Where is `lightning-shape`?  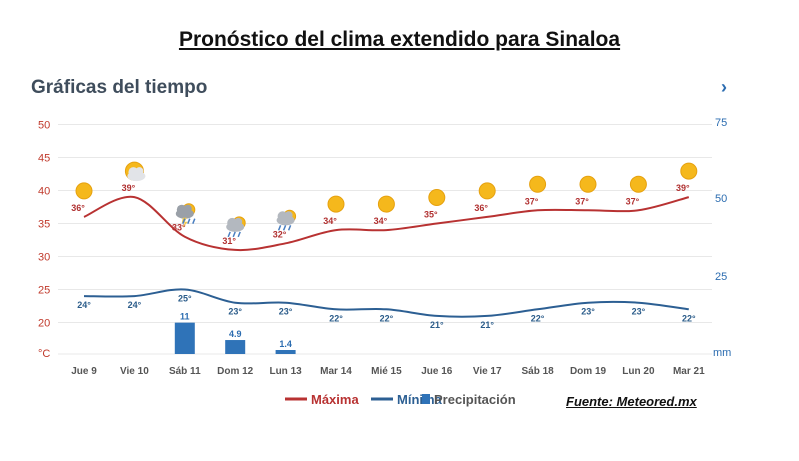 lightning-shape is located at coordinates (184, 222).